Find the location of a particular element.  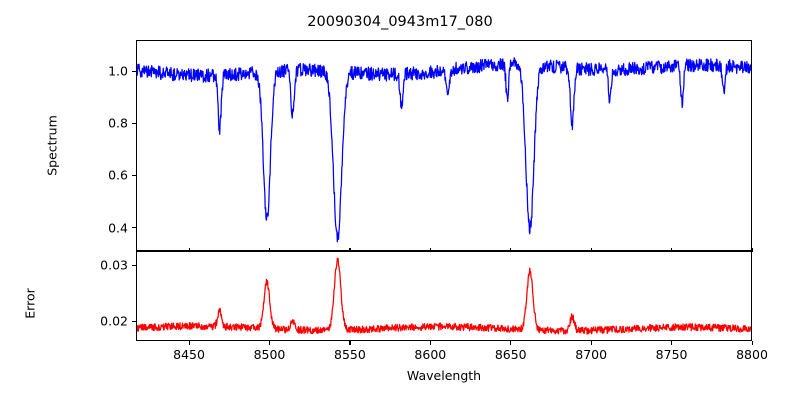

x-tick-label: 8550 is located at coordinates (350, 354).